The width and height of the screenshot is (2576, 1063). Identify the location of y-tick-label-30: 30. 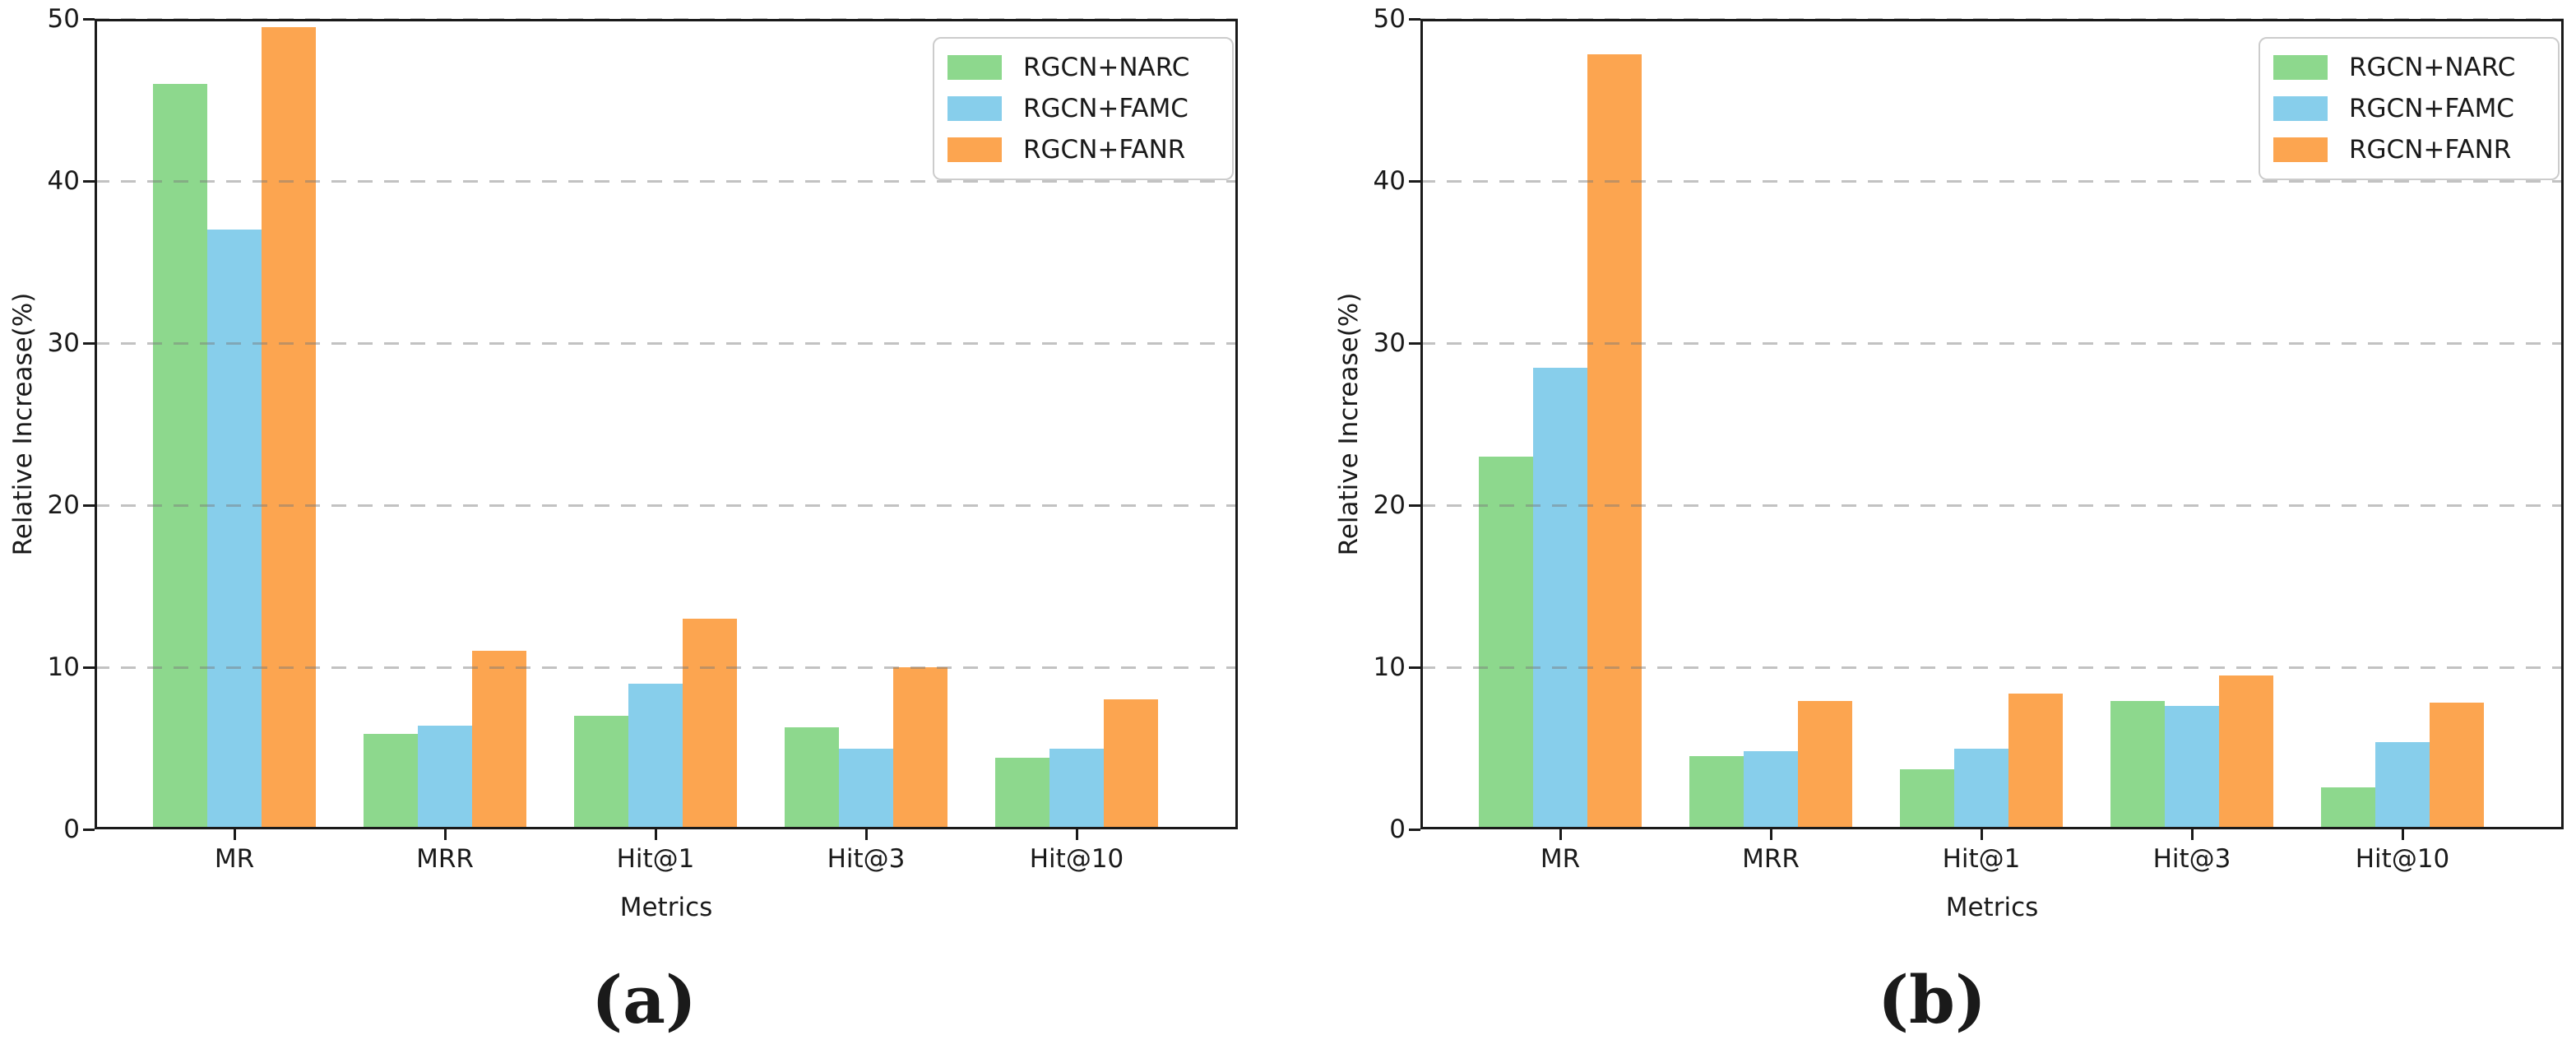
(64, 343).